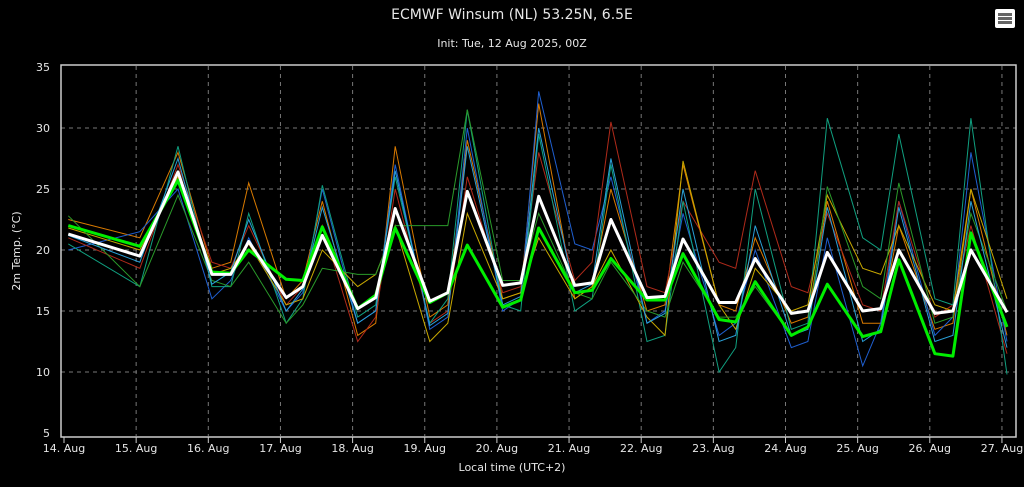 This screenshot has width=1024, height=487. Describe the element at coordinates (1002, 448) in the screenshot. I see `x-tick-label: 27. Aug` at that location.